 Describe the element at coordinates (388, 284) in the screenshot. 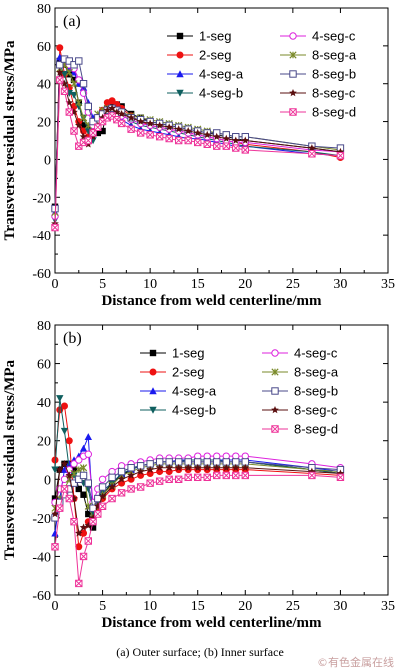

I see `x-tick-label: 35` at that location.